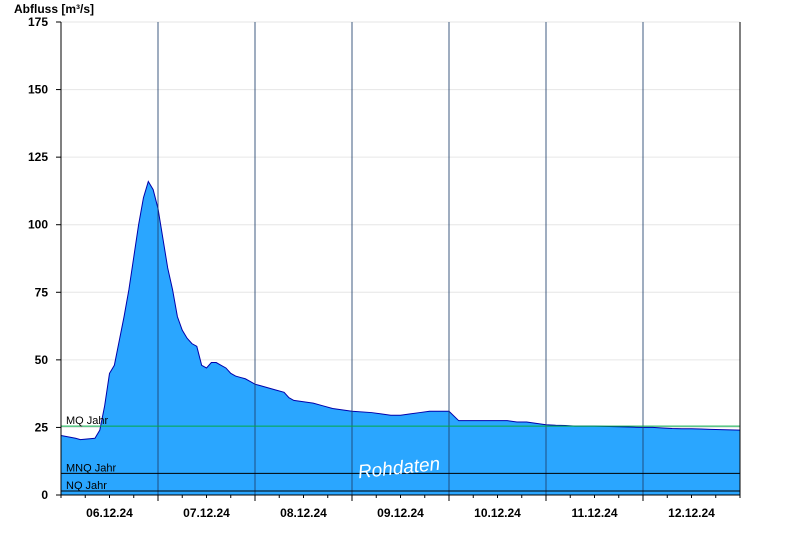  I want to click on x-tick-label: 12.12.24, so click(691, 513).